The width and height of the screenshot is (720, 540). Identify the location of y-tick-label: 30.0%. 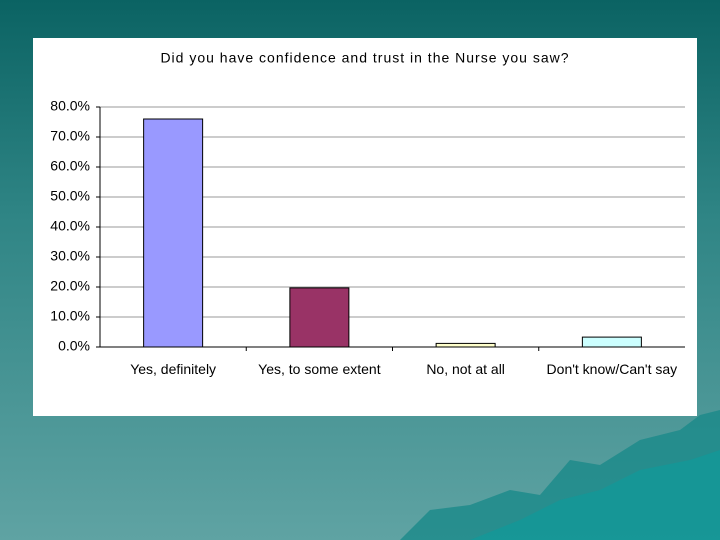
(70, 256).